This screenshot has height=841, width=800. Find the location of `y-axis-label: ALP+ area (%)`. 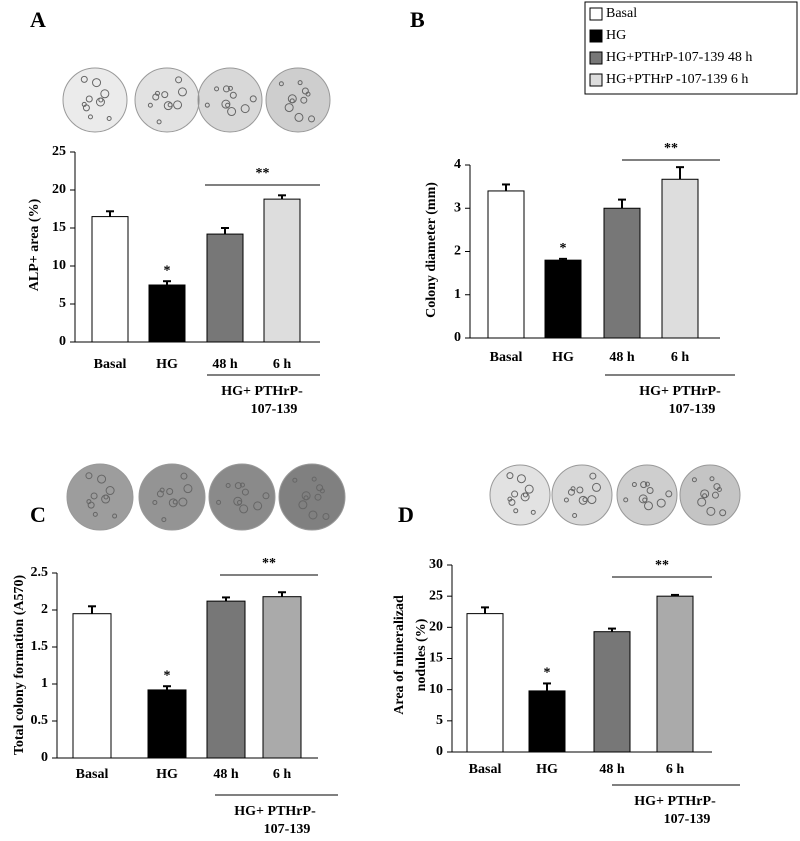

y-axis-label: ALP+ area (%) is located at coordinates (34, 244).